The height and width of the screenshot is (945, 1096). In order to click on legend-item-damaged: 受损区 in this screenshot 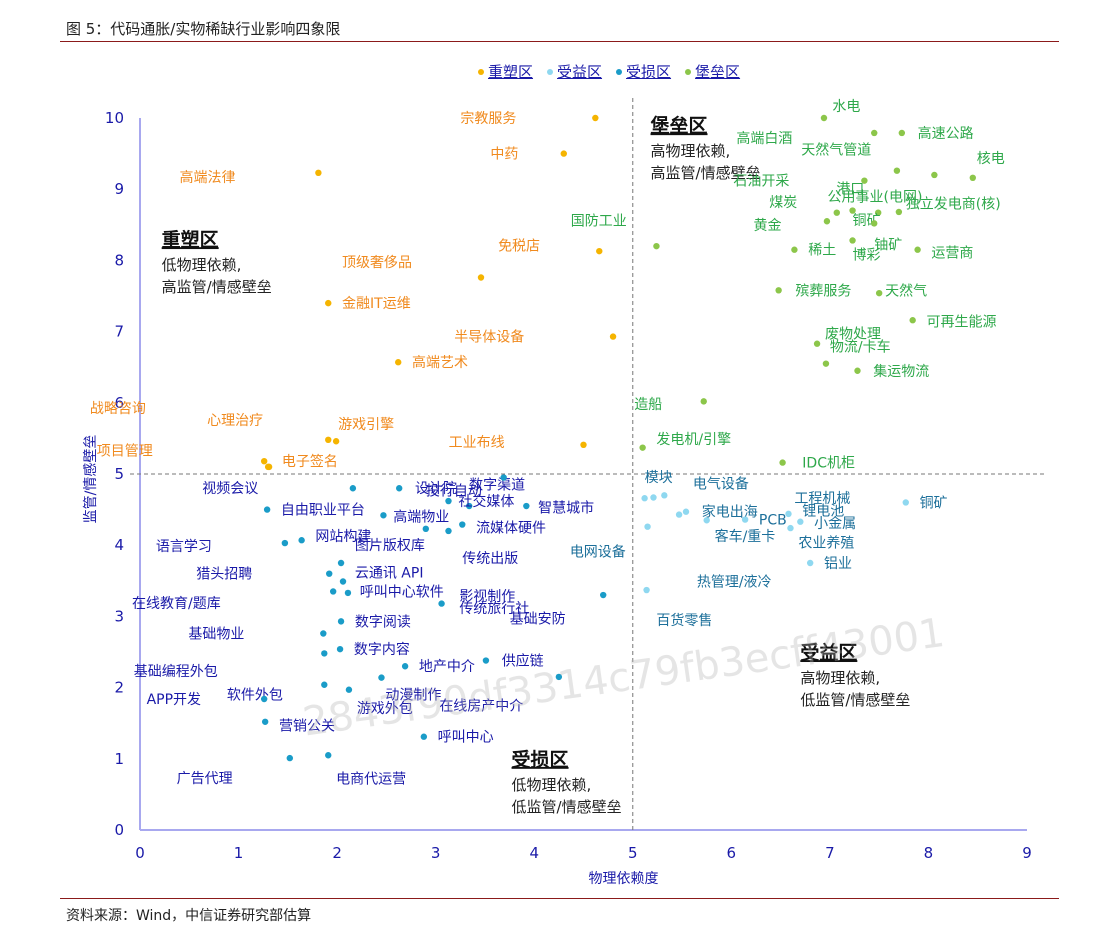, I will do `click(643, 71)`.